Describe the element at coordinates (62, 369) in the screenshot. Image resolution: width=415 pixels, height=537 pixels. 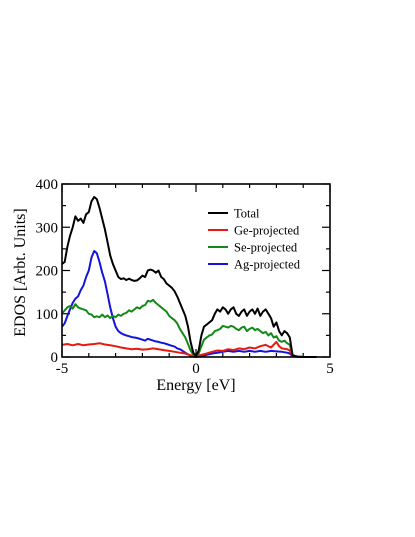
I see `x-tick-label: -5` at that location.